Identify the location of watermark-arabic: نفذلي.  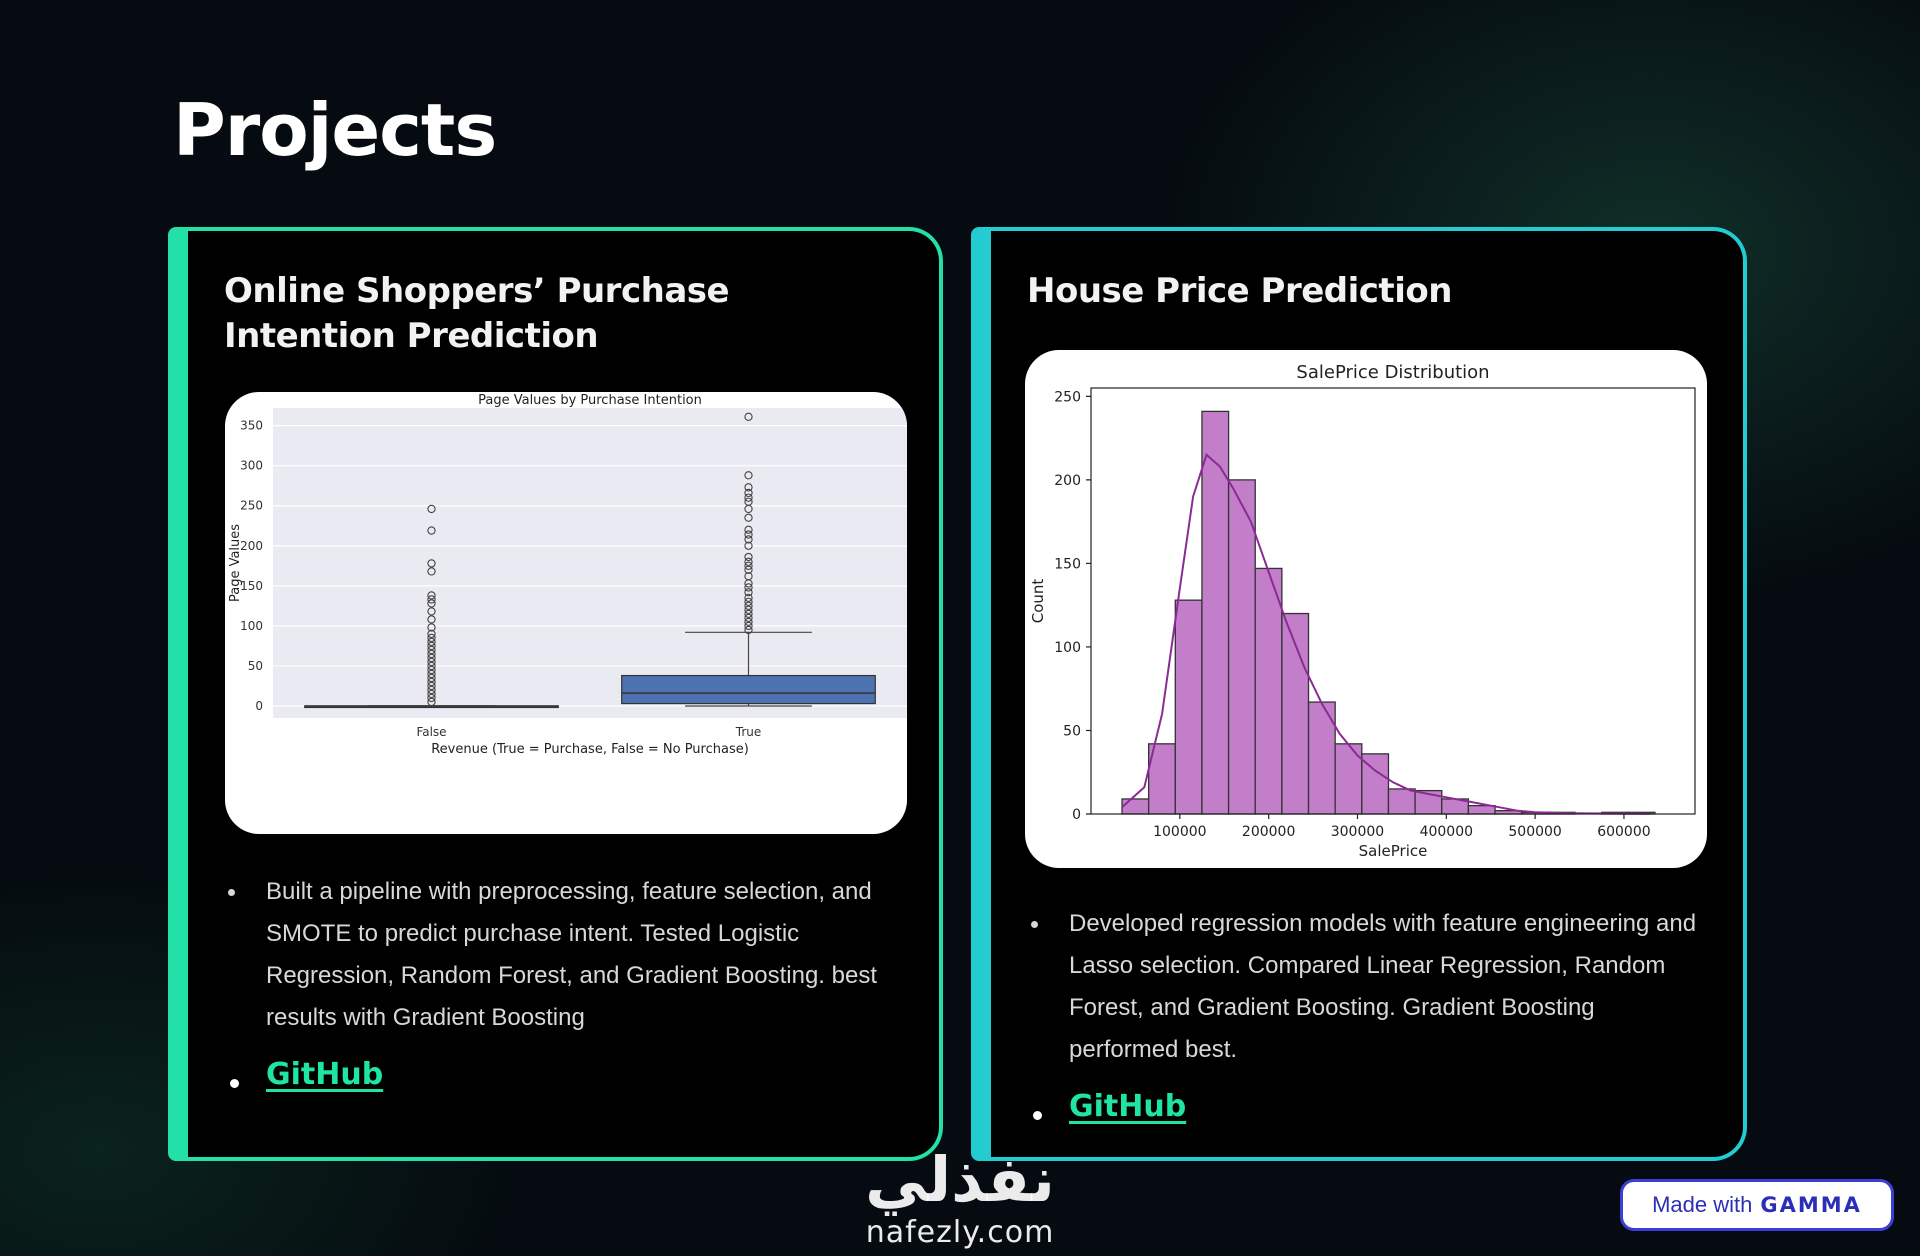
(960, 1179).